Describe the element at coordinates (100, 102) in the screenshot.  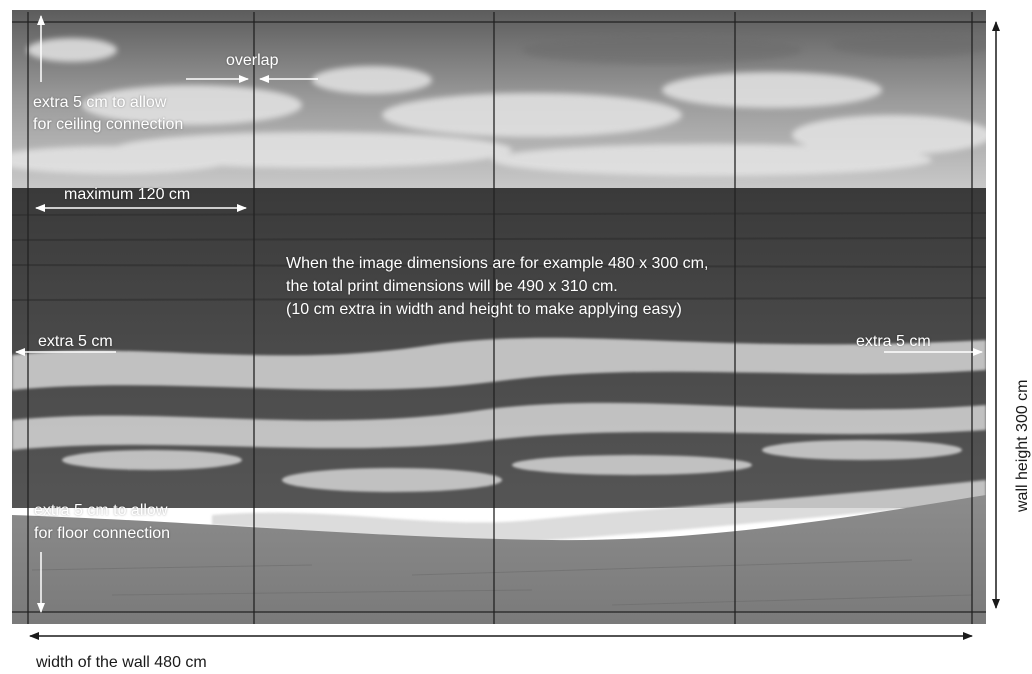
I see `ceiling-extra-label-line1: extra 5 cm to allow` at that location.